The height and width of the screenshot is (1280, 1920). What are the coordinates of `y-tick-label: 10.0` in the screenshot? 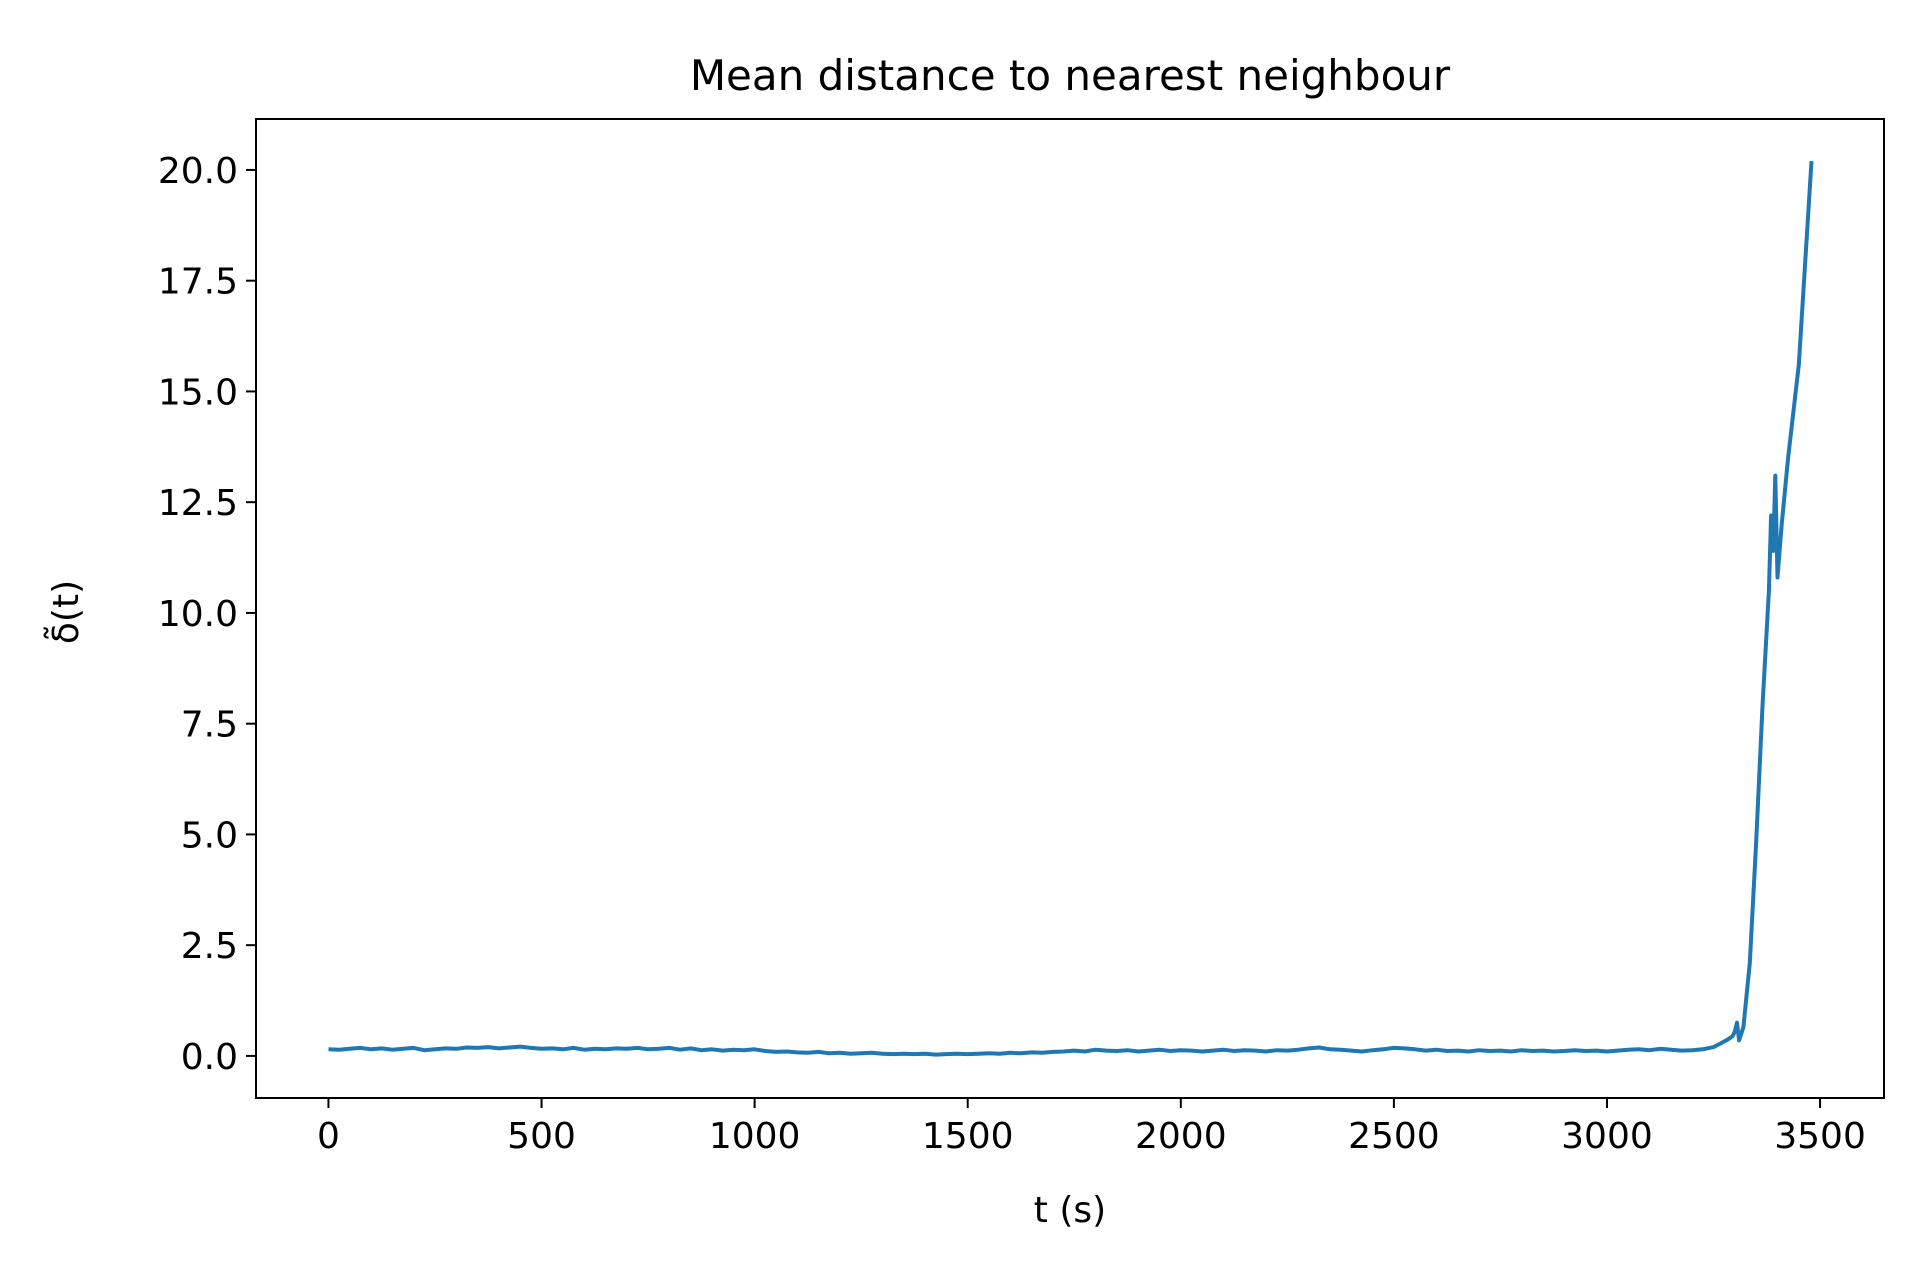 It's located at (198, 614).